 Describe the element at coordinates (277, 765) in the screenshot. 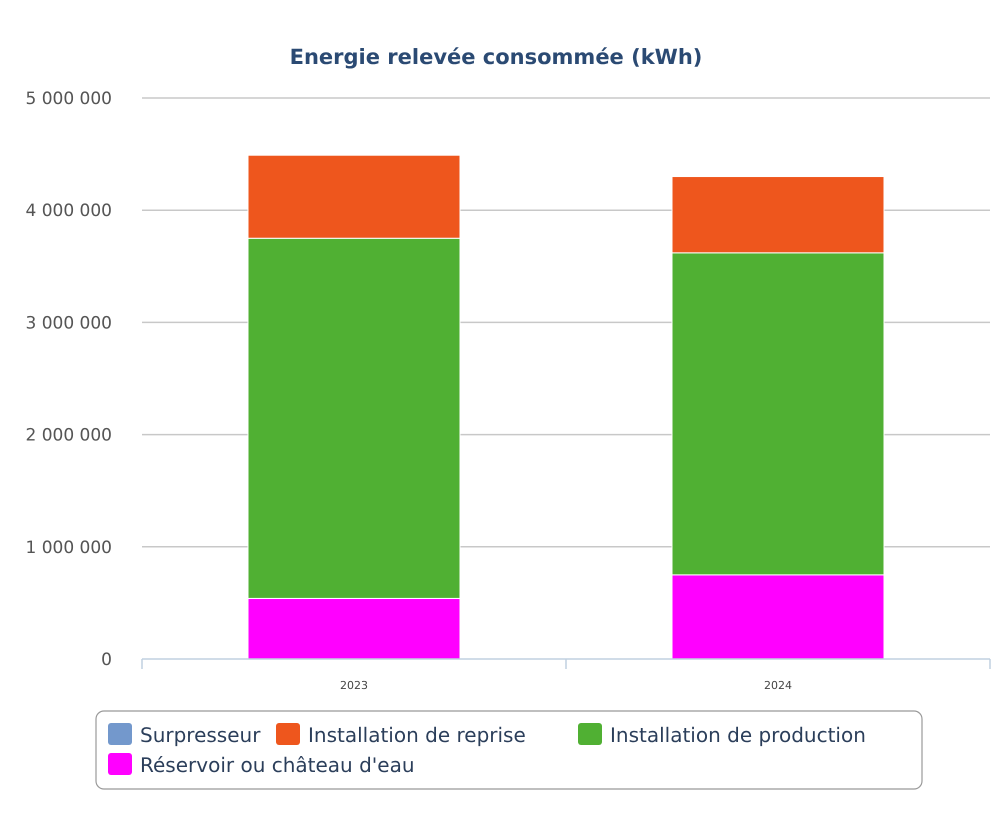

I see `legend-label: Réservoir ou château d'eau` at that location.